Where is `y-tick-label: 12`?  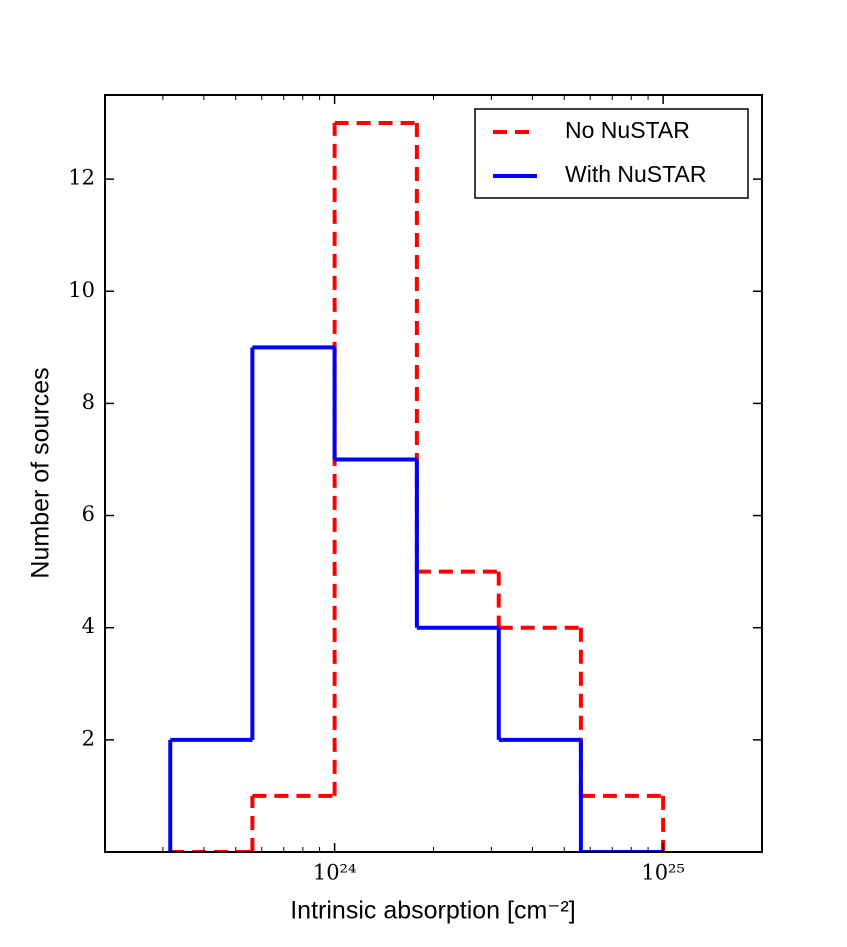 y-tick-label: 12 is located at coordinates (81, 178).